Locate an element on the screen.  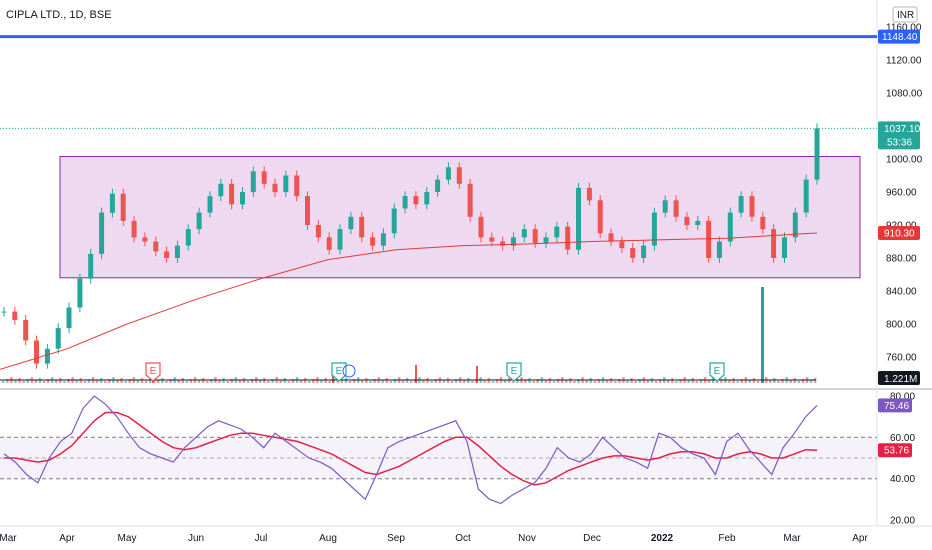
price-tick-label: 760.00 is located at coordinates (901, 358).